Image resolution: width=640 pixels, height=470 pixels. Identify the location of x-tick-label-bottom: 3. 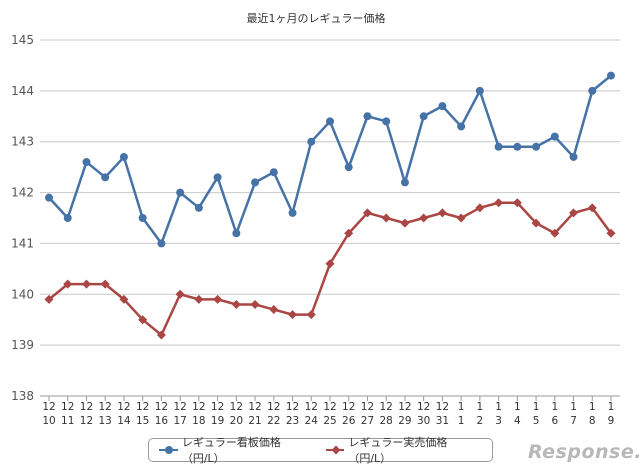
(498, 421).